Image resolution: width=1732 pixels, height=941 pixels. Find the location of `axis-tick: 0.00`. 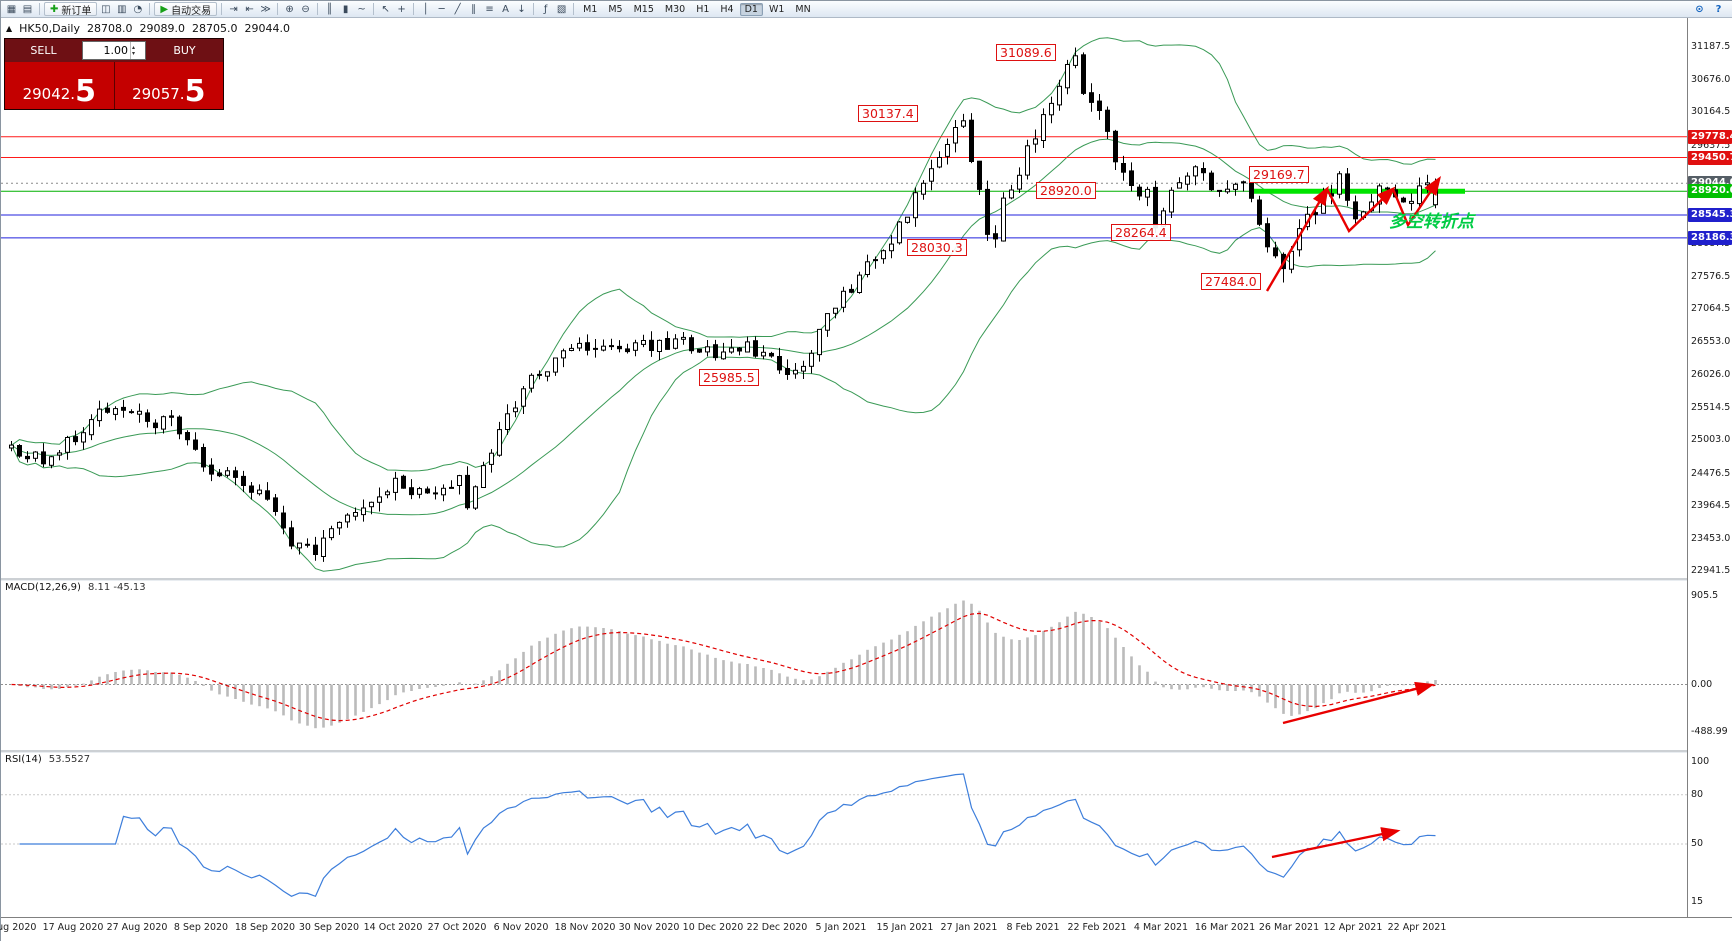

axis-tick: 0.00 is located at coordinates (1702, 684).